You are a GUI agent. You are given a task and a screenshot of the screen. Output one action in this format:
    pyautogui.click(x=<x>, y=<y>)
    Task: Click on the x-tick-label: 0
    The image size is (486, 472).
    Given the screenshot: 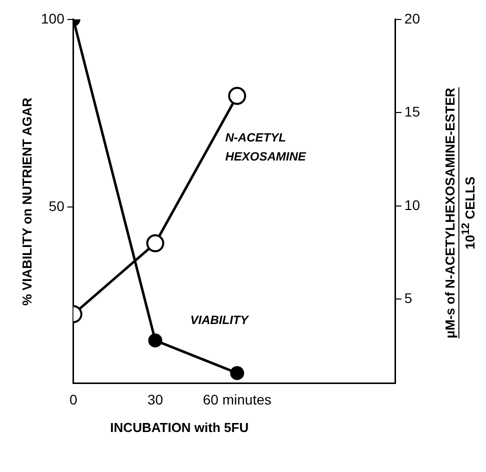 What is the action you would take?
    pyautogui.click(x=73, y=399)
    